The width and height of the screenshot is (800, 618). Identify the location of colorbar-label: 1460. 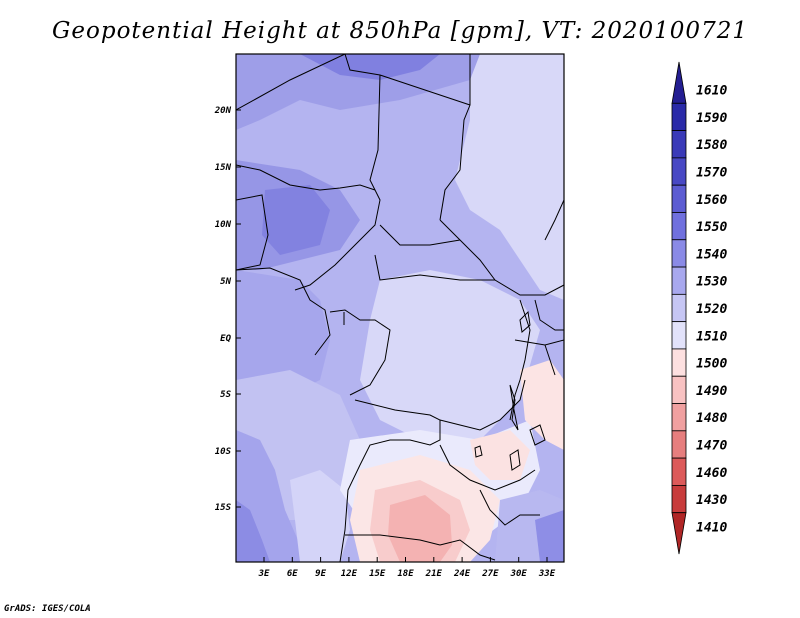
(711, 473).